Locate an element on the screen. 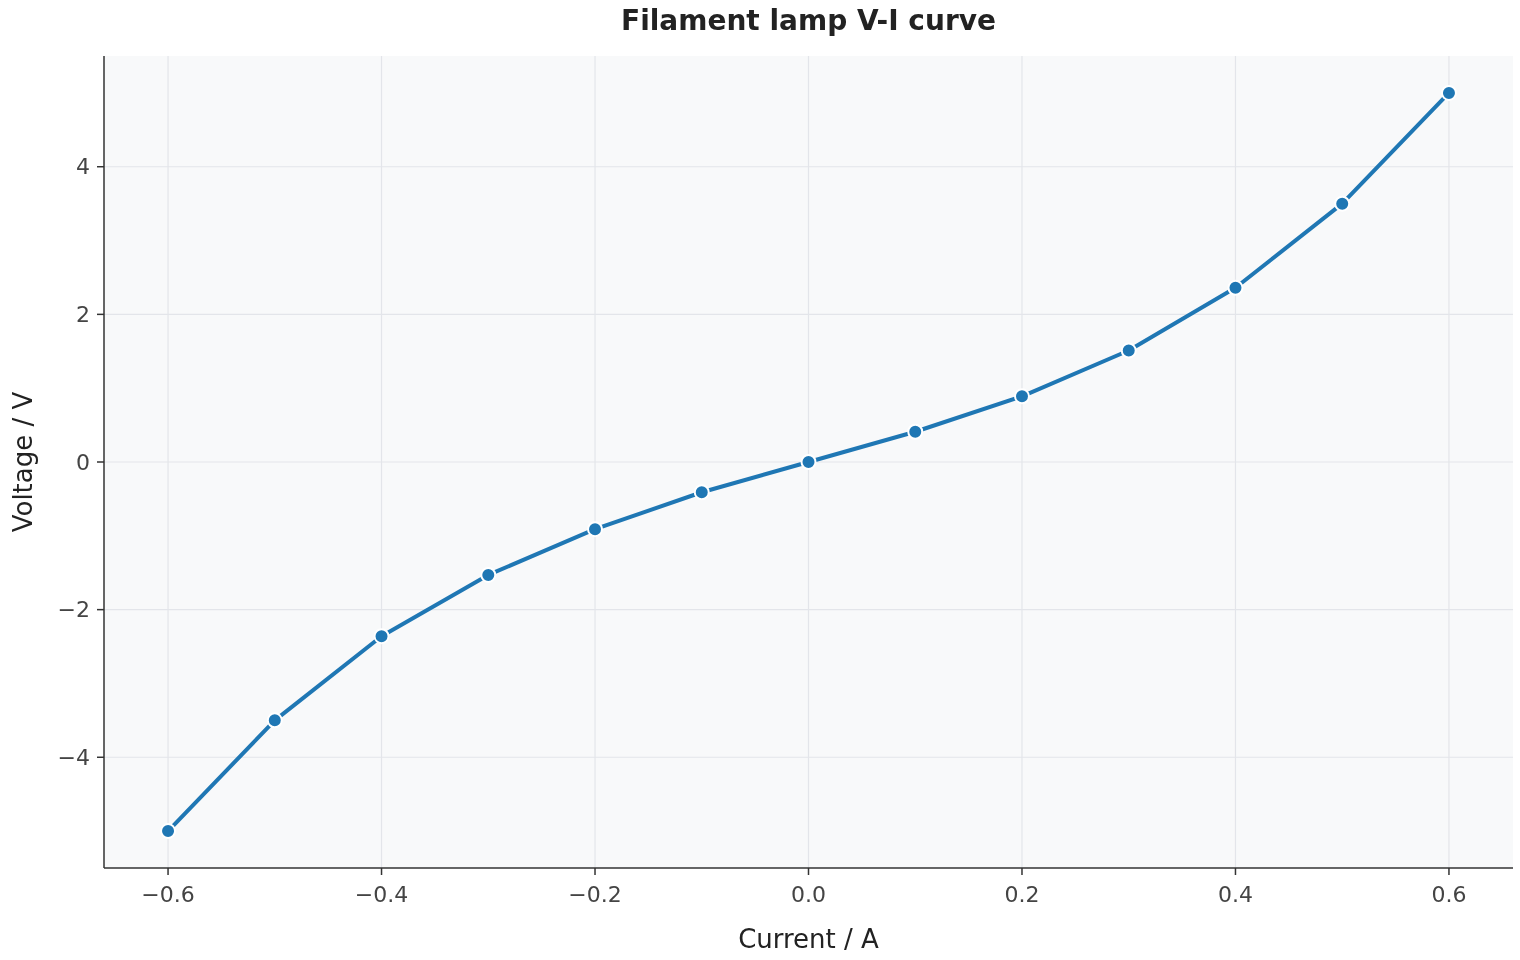 Image resolution: width=1520 pixels, height=960 pixels. y-axis-title: Voltage / V is located at coordinates (23, 462).